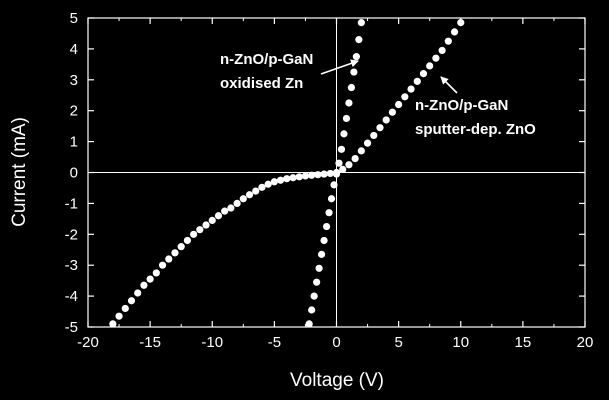  What do you see at coordinates (74, 173) in the screenshot?
I see `y-tick-label: 0` at bounding box center [74, 173].